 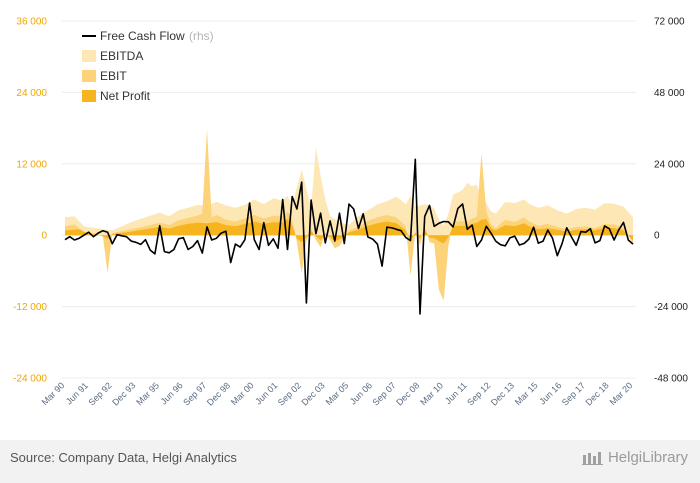 What do you see at coordinates (431, 393) in the screenshot?
I see `x-tick-label: Mar 10` at bounding box center [431, 393].